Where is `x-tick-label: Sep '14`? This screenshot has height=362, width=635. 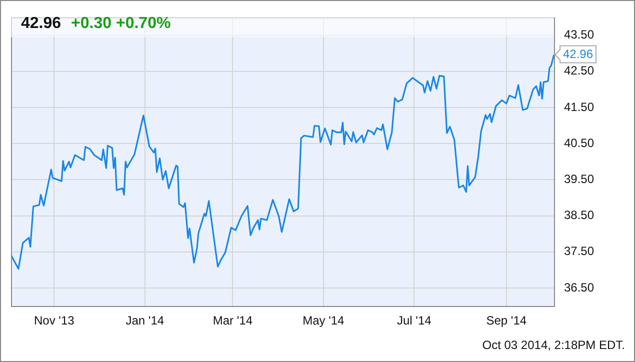
x-tick-label: Sep '14 is located at coordinates (506, 321).